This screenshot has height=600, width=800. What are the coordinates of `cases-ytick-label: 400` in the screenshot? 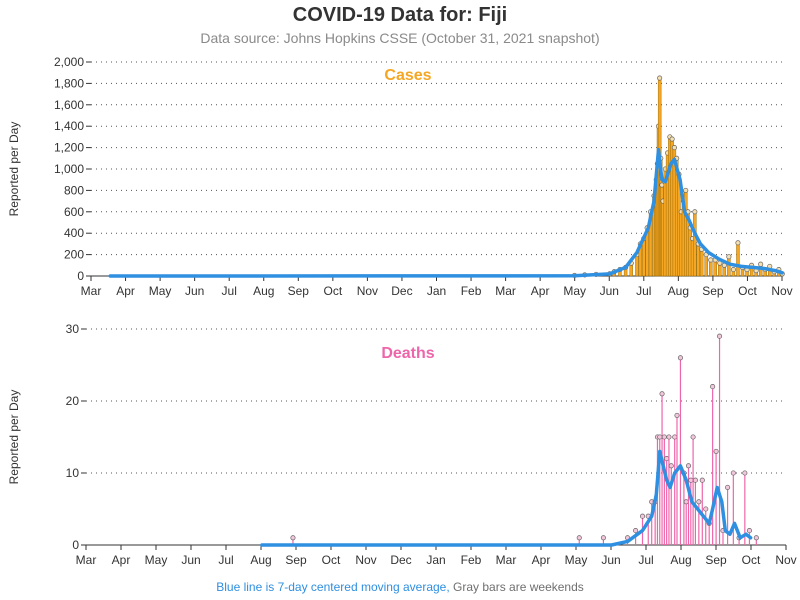 It's located at (74, 233).